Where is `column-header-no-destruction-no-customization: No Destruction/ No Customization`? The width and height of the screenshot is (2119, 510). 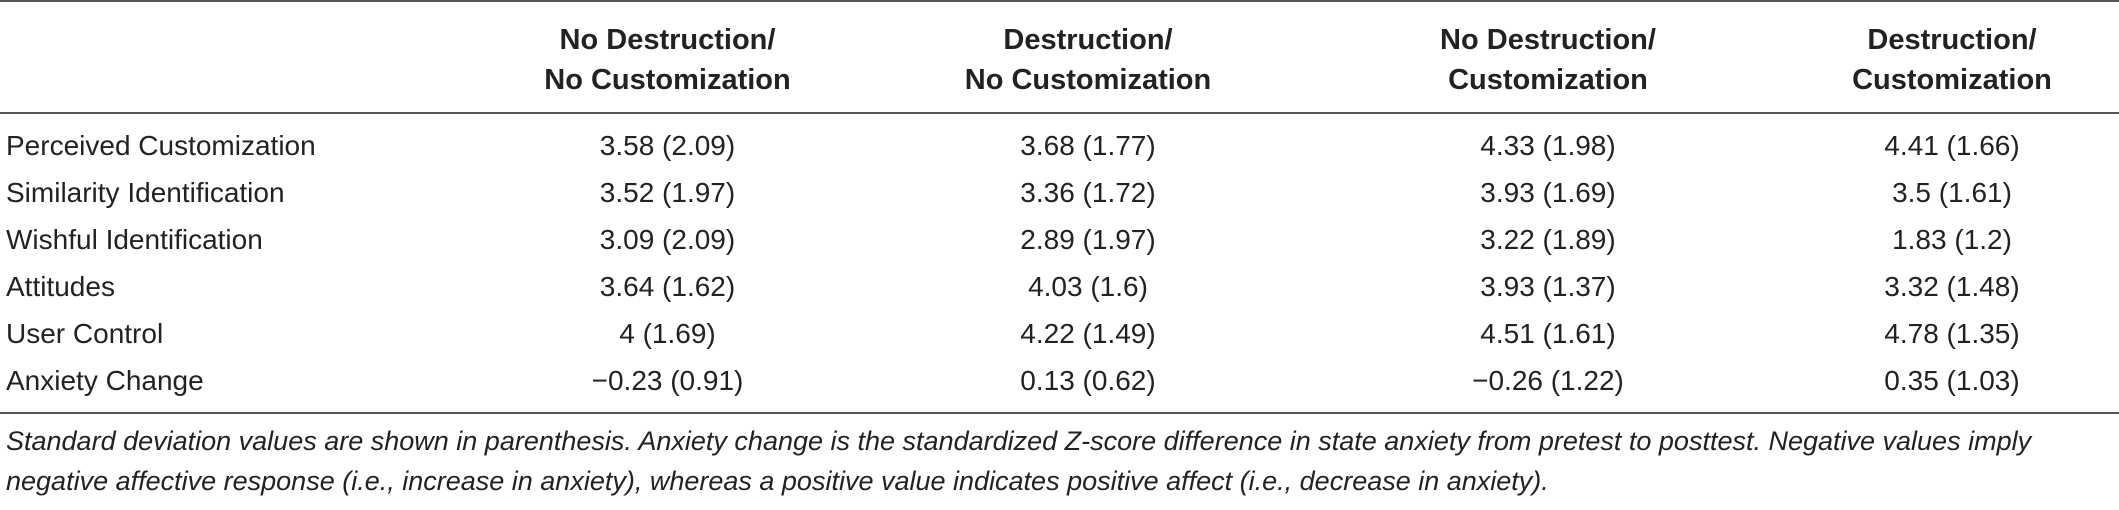 column-header-no-destruction-no-customization: No Destruction/ No Customization is located at coordinates (667, 56).